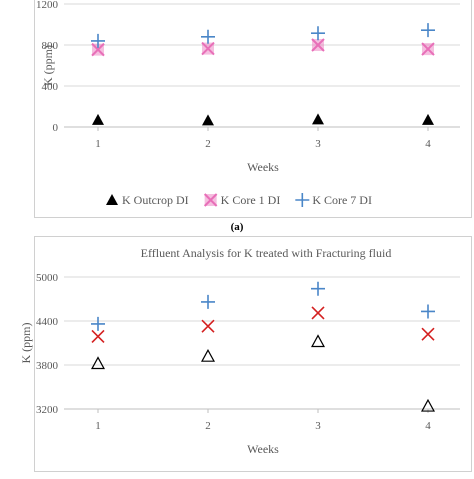 The height and width of the screenshot is (479, 474). What do you see at coordinates (98, 144) in the screenshot?
I see `chart-a-xtick-label: 1` at bounding box center [98, 144].